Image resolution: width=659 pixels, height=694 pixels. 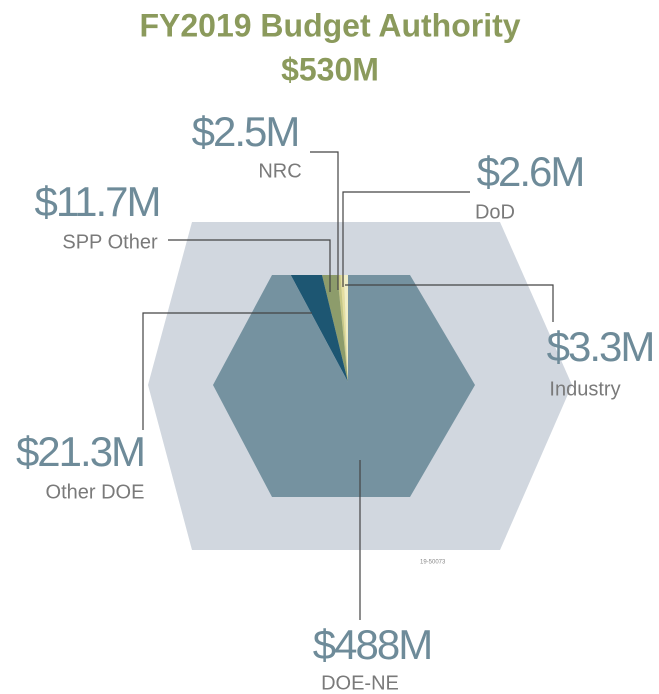 What do you see at coordinates (372, 644) in the screenshot?
I see `value-label: $488M` at bounding box center [372, 644].